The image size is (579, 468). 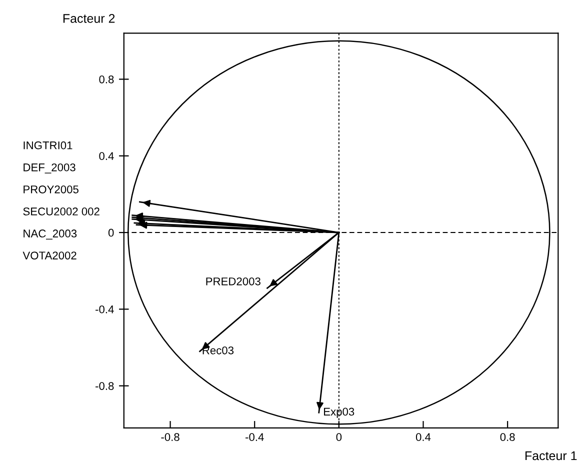 I want to click on text: DEF_2003, so click(x=50, y=168).